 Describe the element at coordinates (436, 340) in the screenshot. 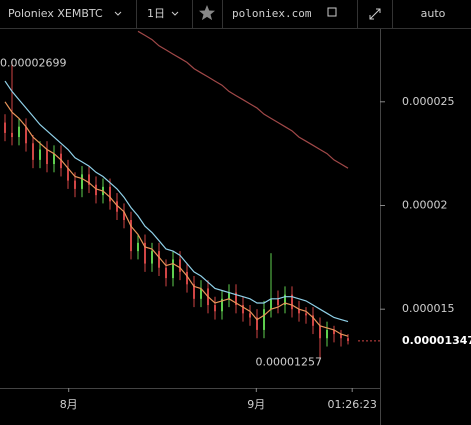

I see `last-price-label: 0.00001347` at that location.